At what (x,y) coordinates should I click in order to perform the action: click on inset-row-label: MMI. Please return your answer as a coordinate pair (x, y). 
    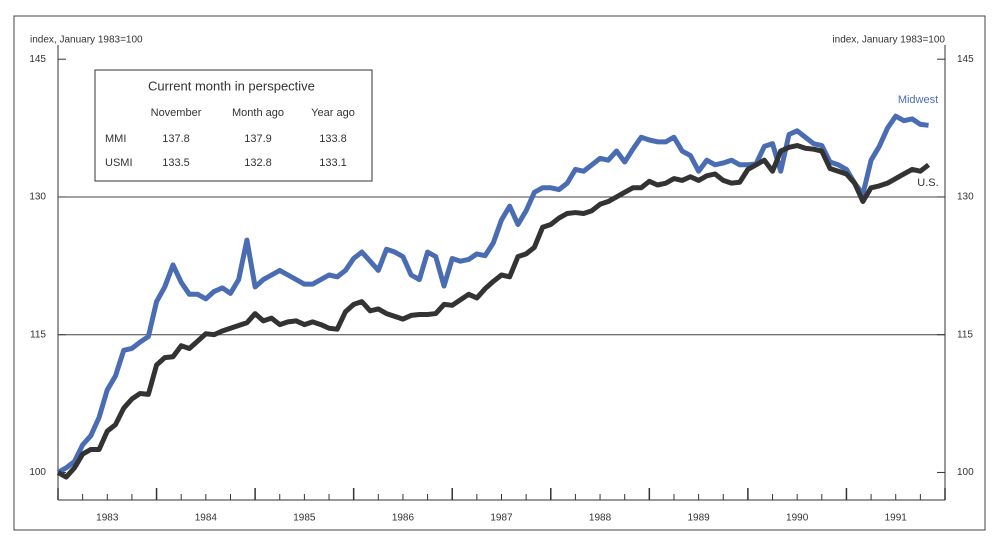
    Looking at the image, I should click on (115, 139).